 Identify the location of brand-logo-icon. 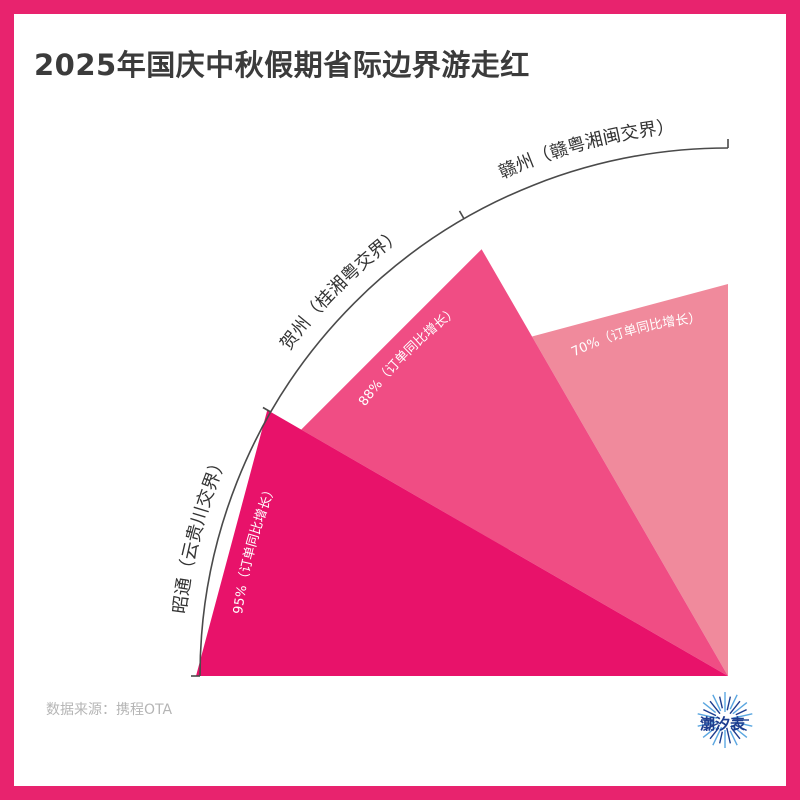
(725, 720).